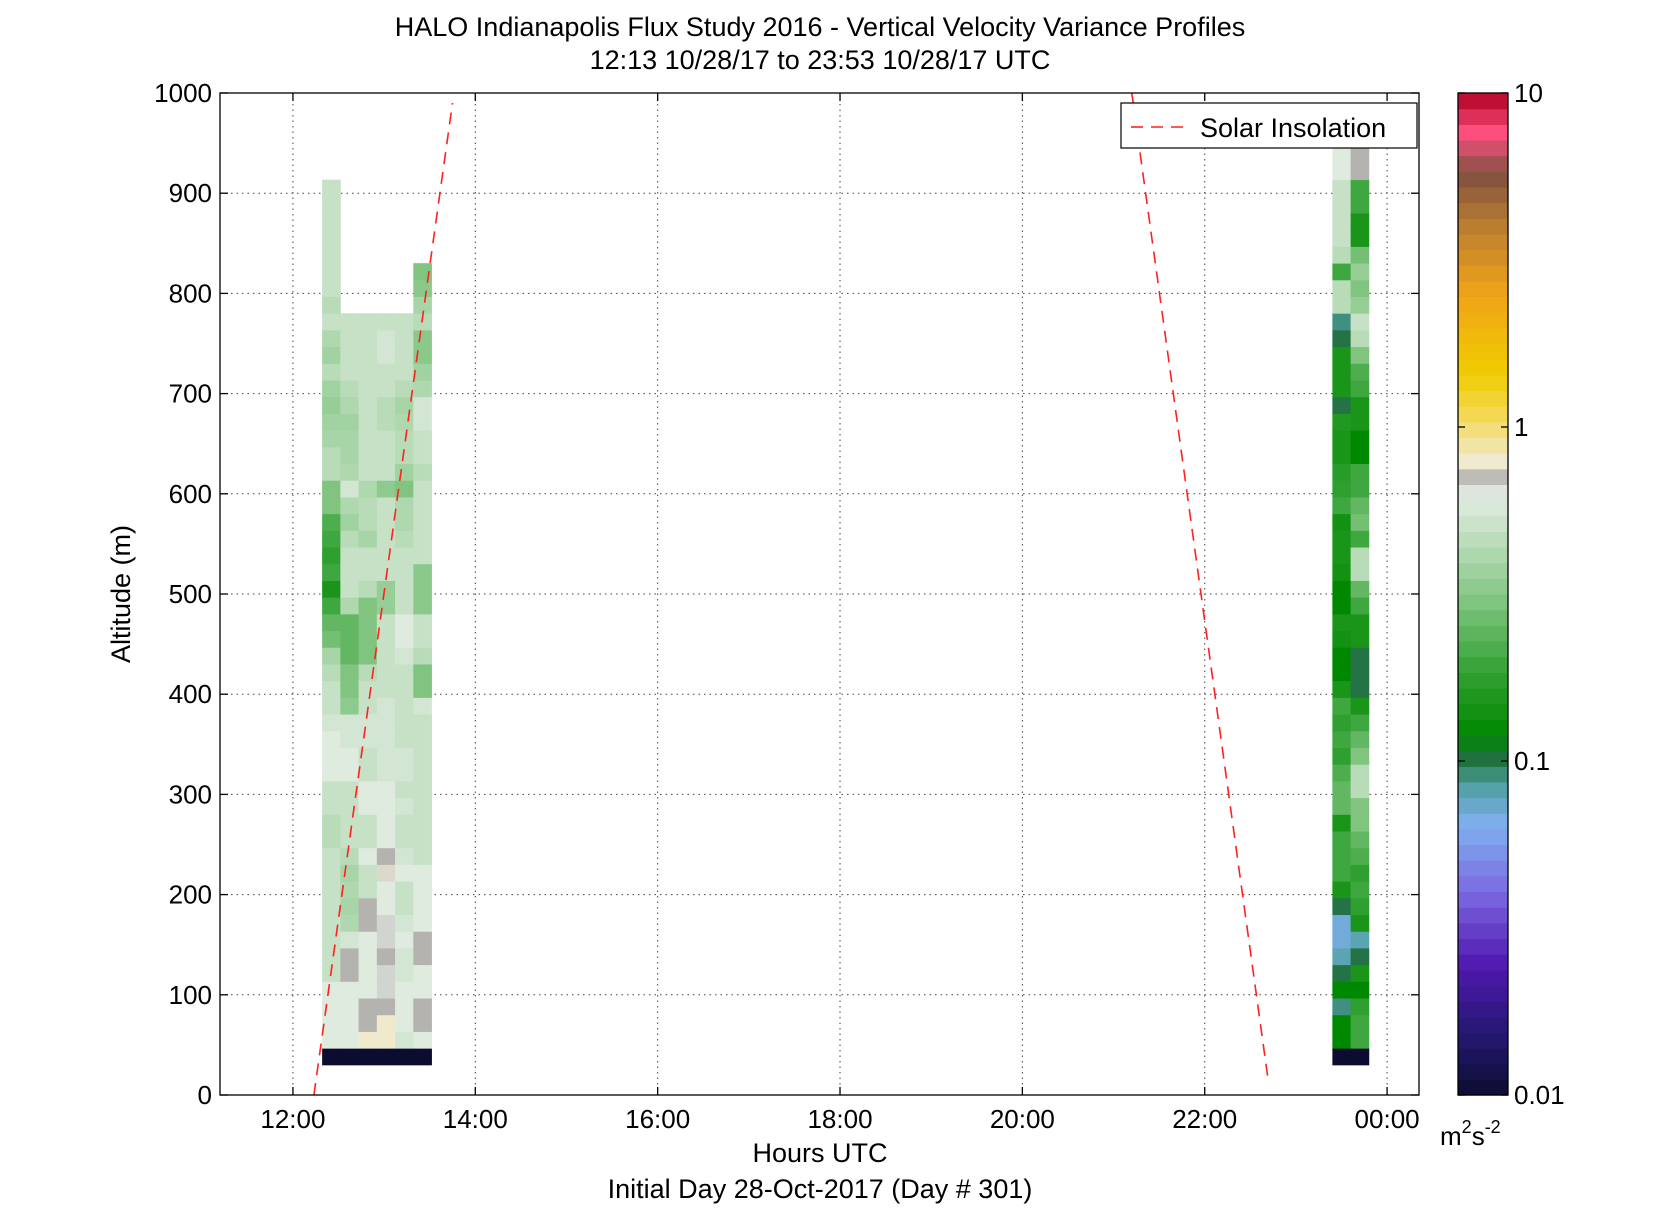 This screenshot has width=1679, height=1221. What do you see at coordinates (121, 594) in the screenshot?
I see `y-axis-label: Altitude (m)` at bounding box center [121, 594].